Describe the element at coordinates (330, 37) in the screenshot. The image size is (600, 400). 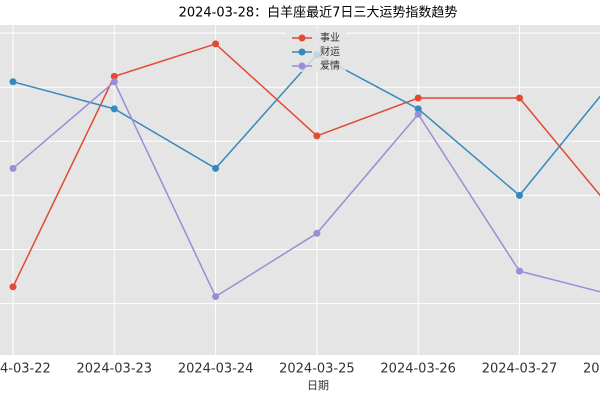
I see `legend-label: 事业` at that location.